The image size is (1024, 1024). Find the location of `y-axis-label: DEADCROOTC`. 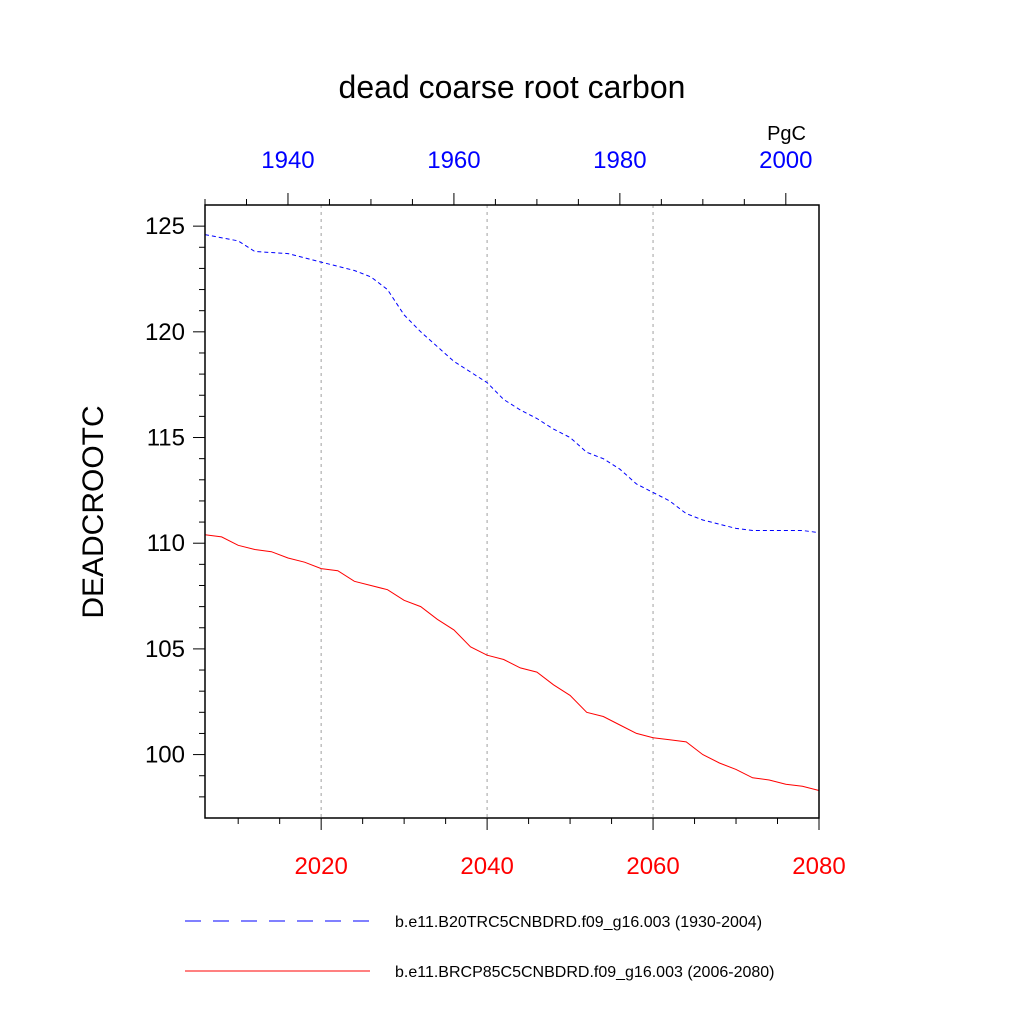

y-axis-label: DEADCROOTC is located at coordinates (93, 511).